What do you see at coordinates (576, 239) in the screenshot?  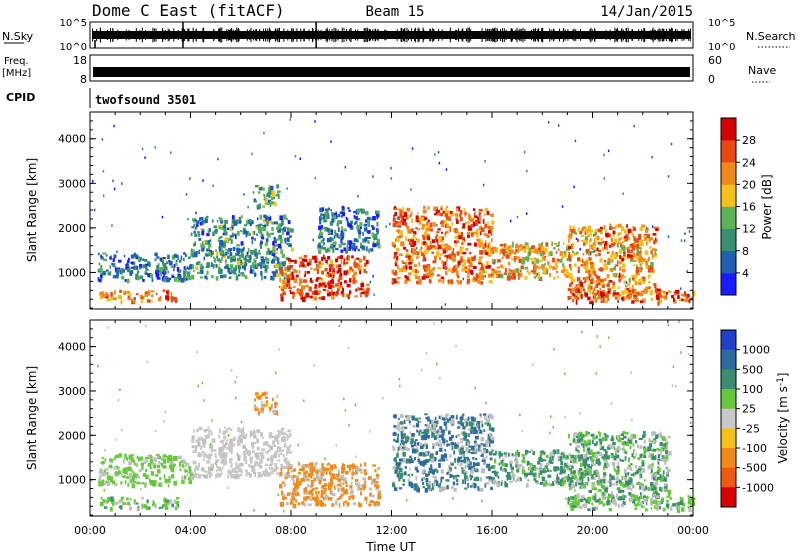 I see `echo-speckle` at bounding box center [576, 239].